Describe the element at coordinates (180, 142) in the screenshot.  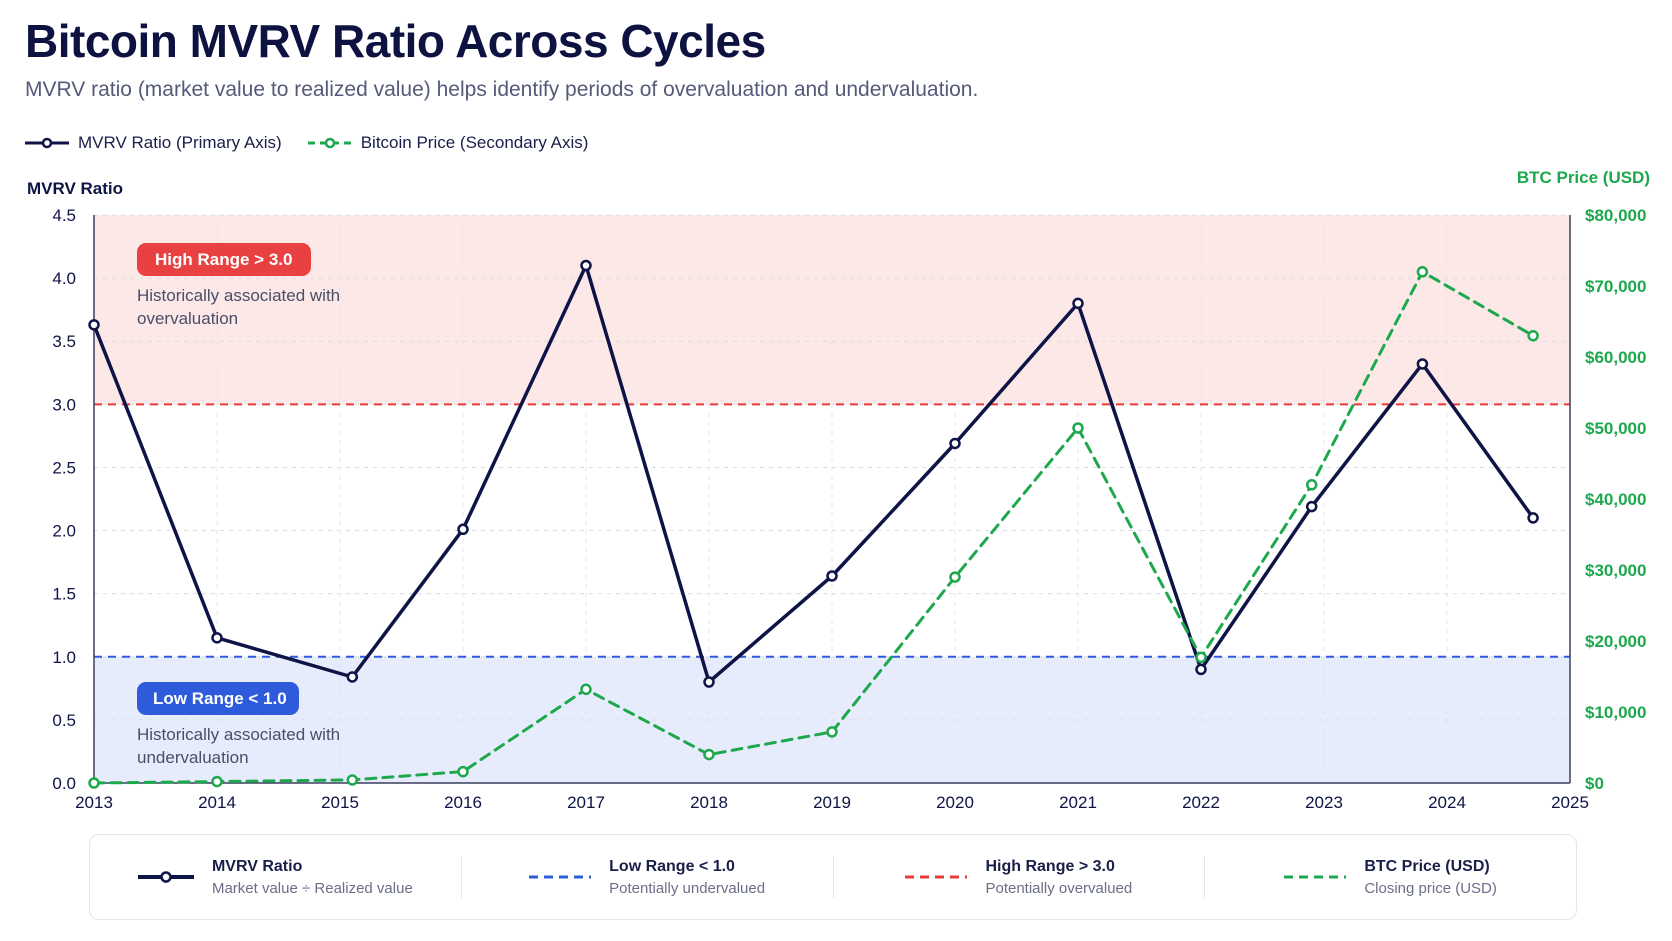
I see `legend-label-mvrv: MVRV Ratio (Primary Axis)` at that location.